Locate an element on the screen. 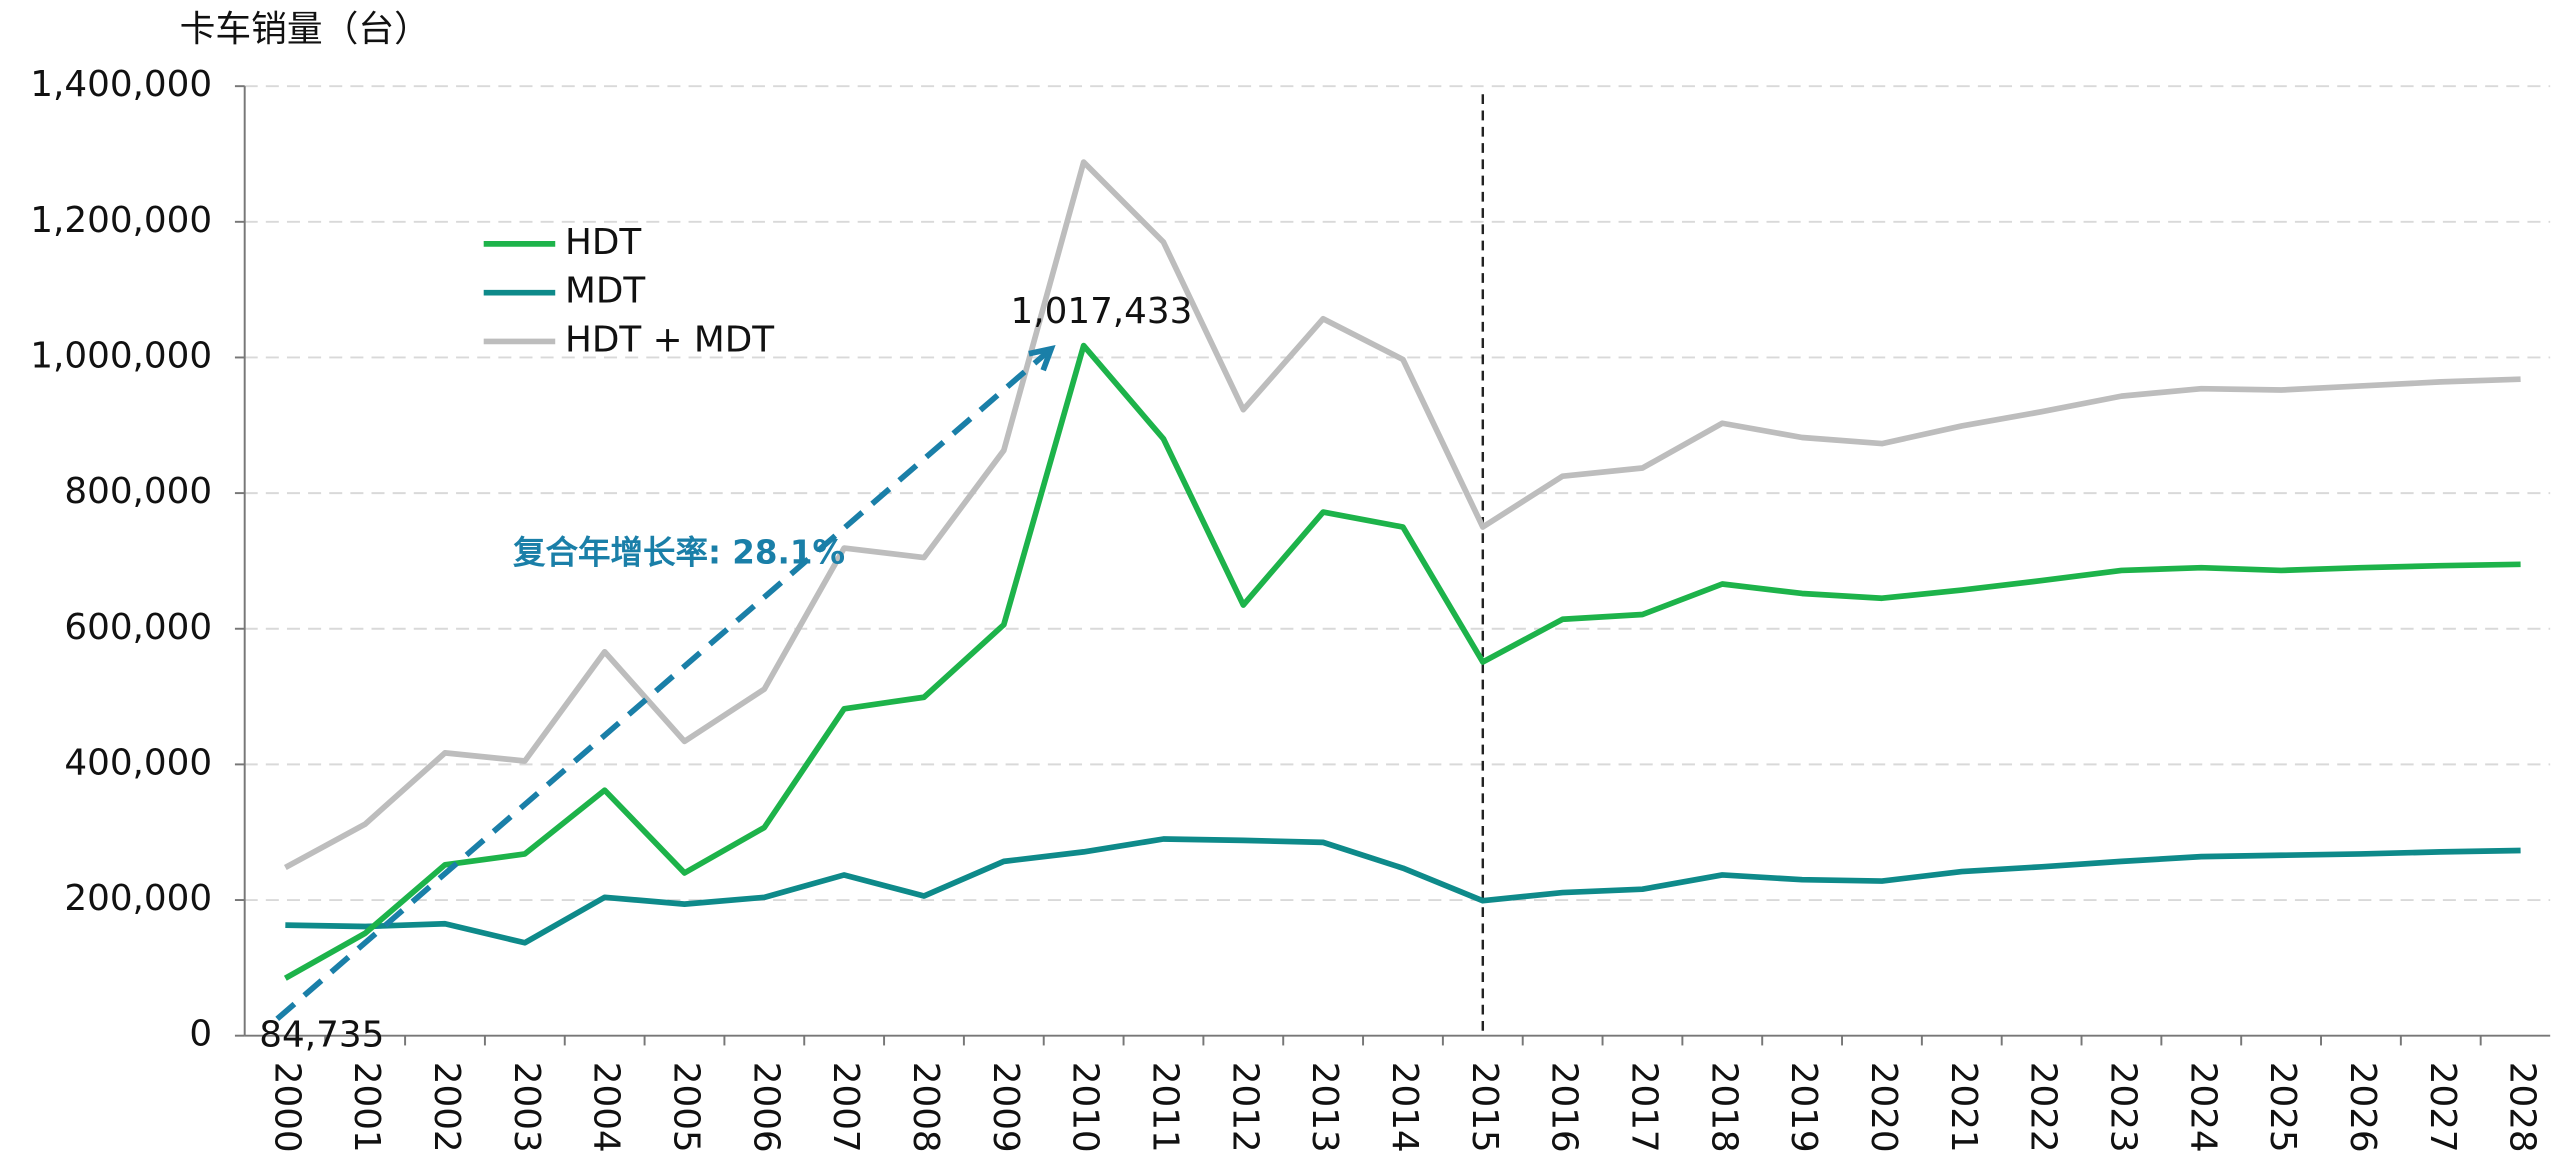  cagr-arrow-head is located at coordinates (1042, 358).